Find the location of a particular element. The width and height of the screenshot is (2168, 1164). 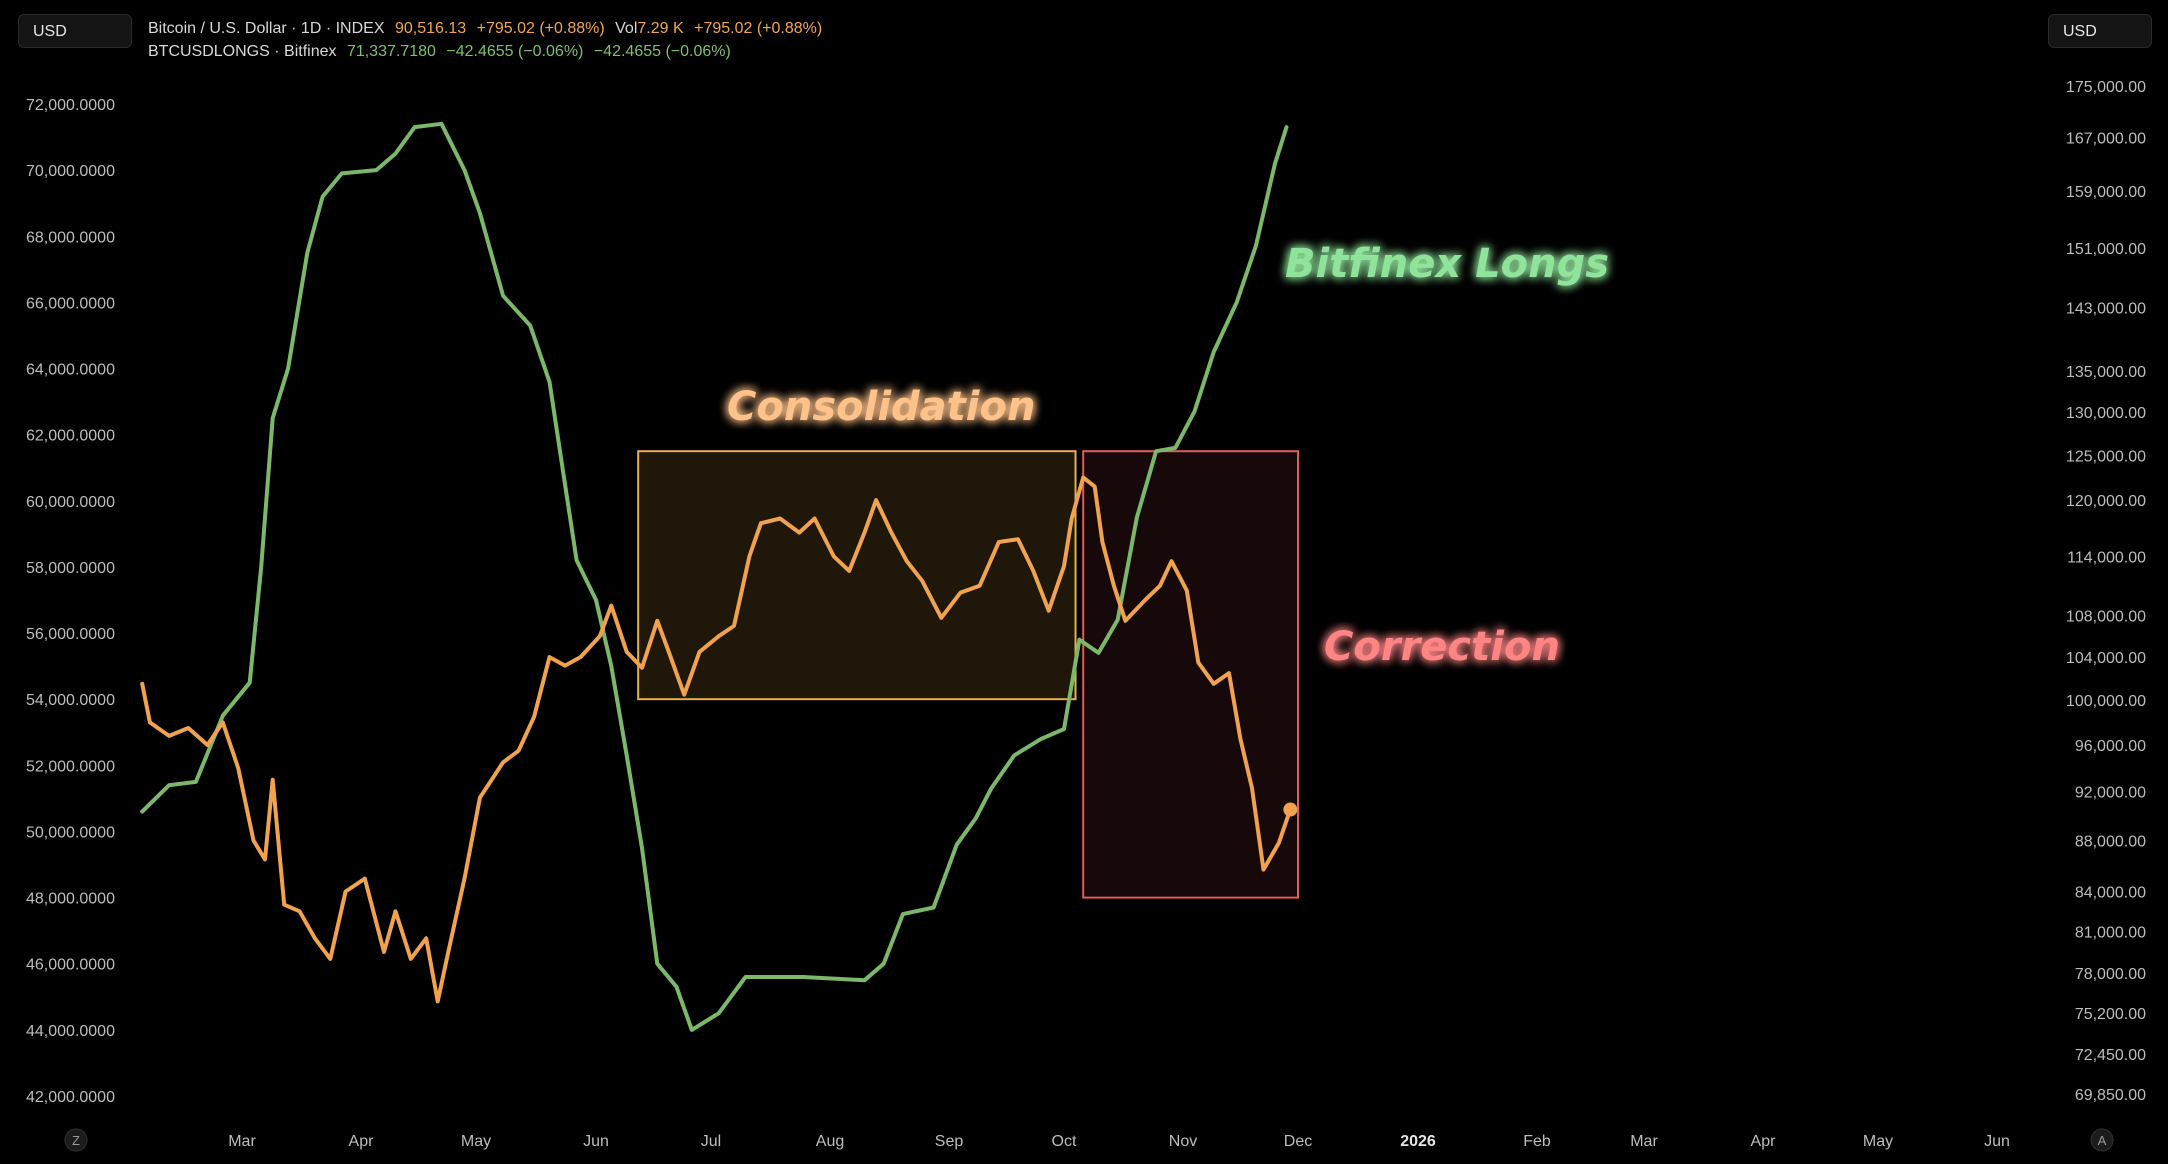

time-axis-tick: Dec is located at coordinates (1298, 1141).